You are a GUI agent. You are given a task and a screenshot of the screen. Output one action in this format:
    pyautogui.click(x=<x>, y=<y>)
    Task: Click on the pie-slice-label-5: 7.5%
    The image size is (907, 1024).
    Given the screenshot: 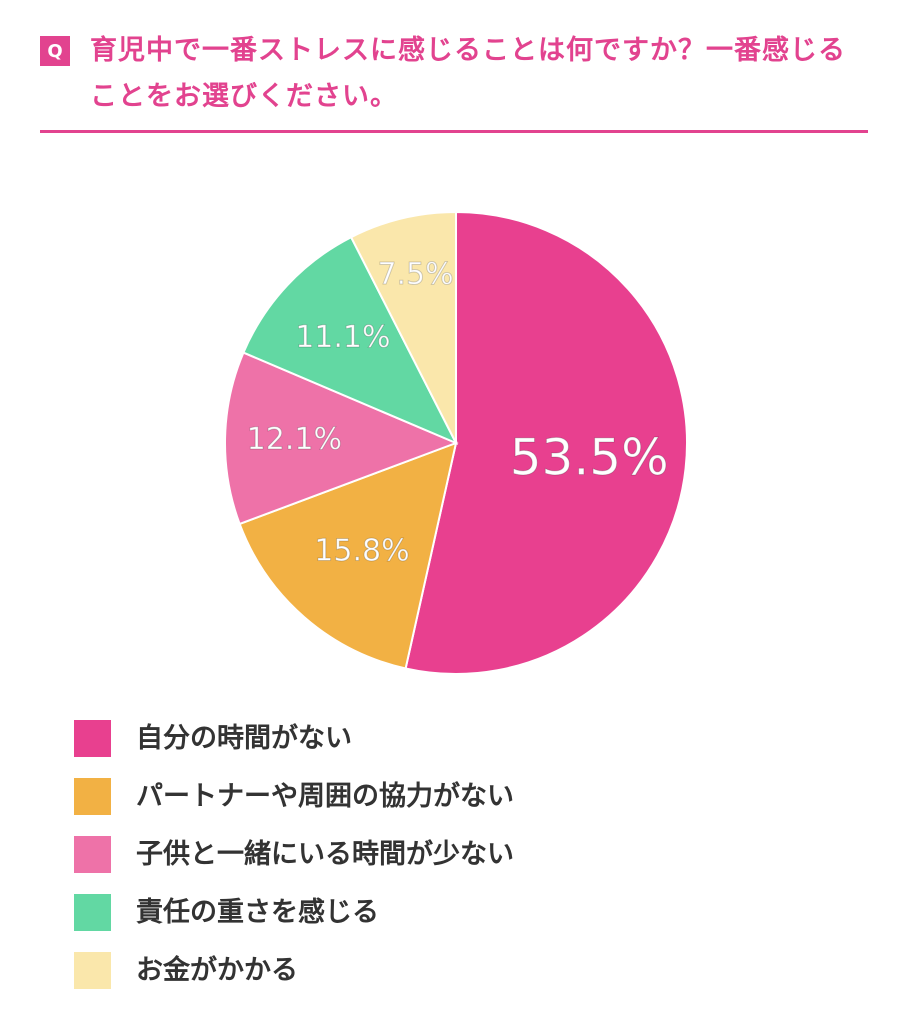 What is the action you would take?
    pyautogui.click(x=415, y=274)
    